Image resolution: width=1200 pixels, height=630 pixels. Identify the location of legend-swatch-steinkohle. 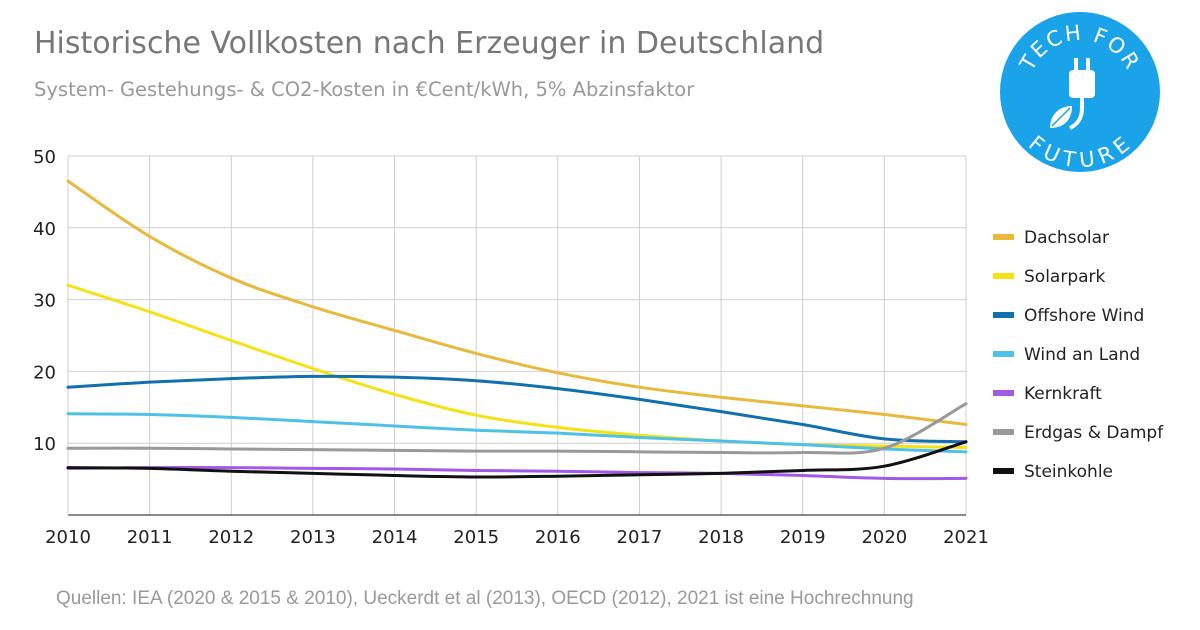
(1003, 471).